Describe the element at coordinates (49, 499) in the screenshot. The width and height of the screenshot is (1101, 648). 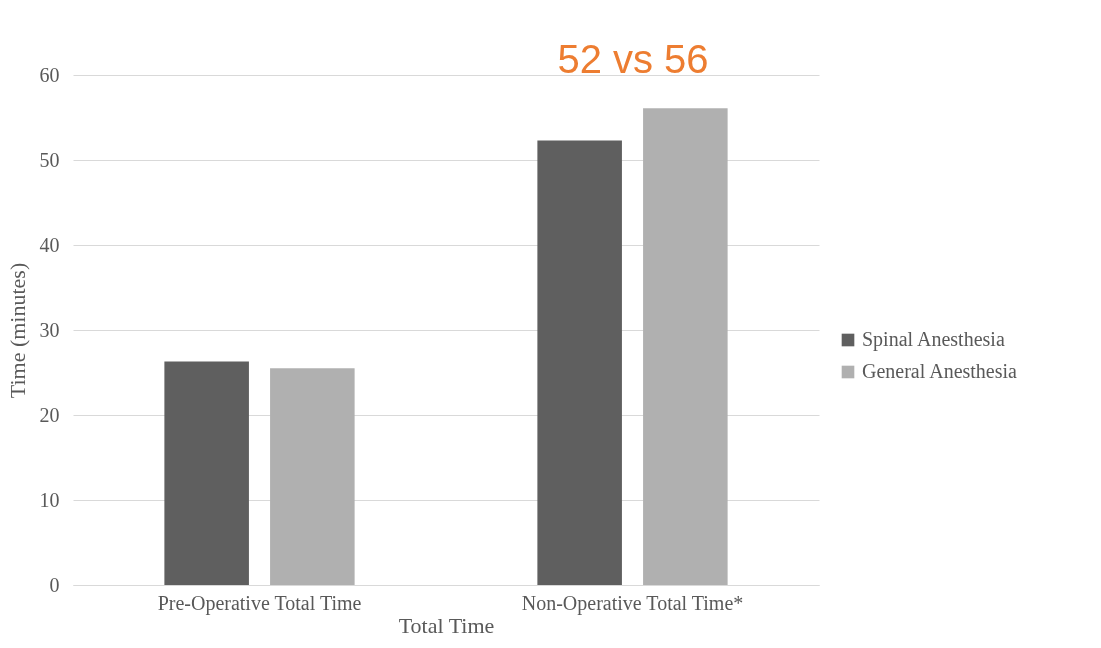
I see `y-tick-label: 10` at that location.